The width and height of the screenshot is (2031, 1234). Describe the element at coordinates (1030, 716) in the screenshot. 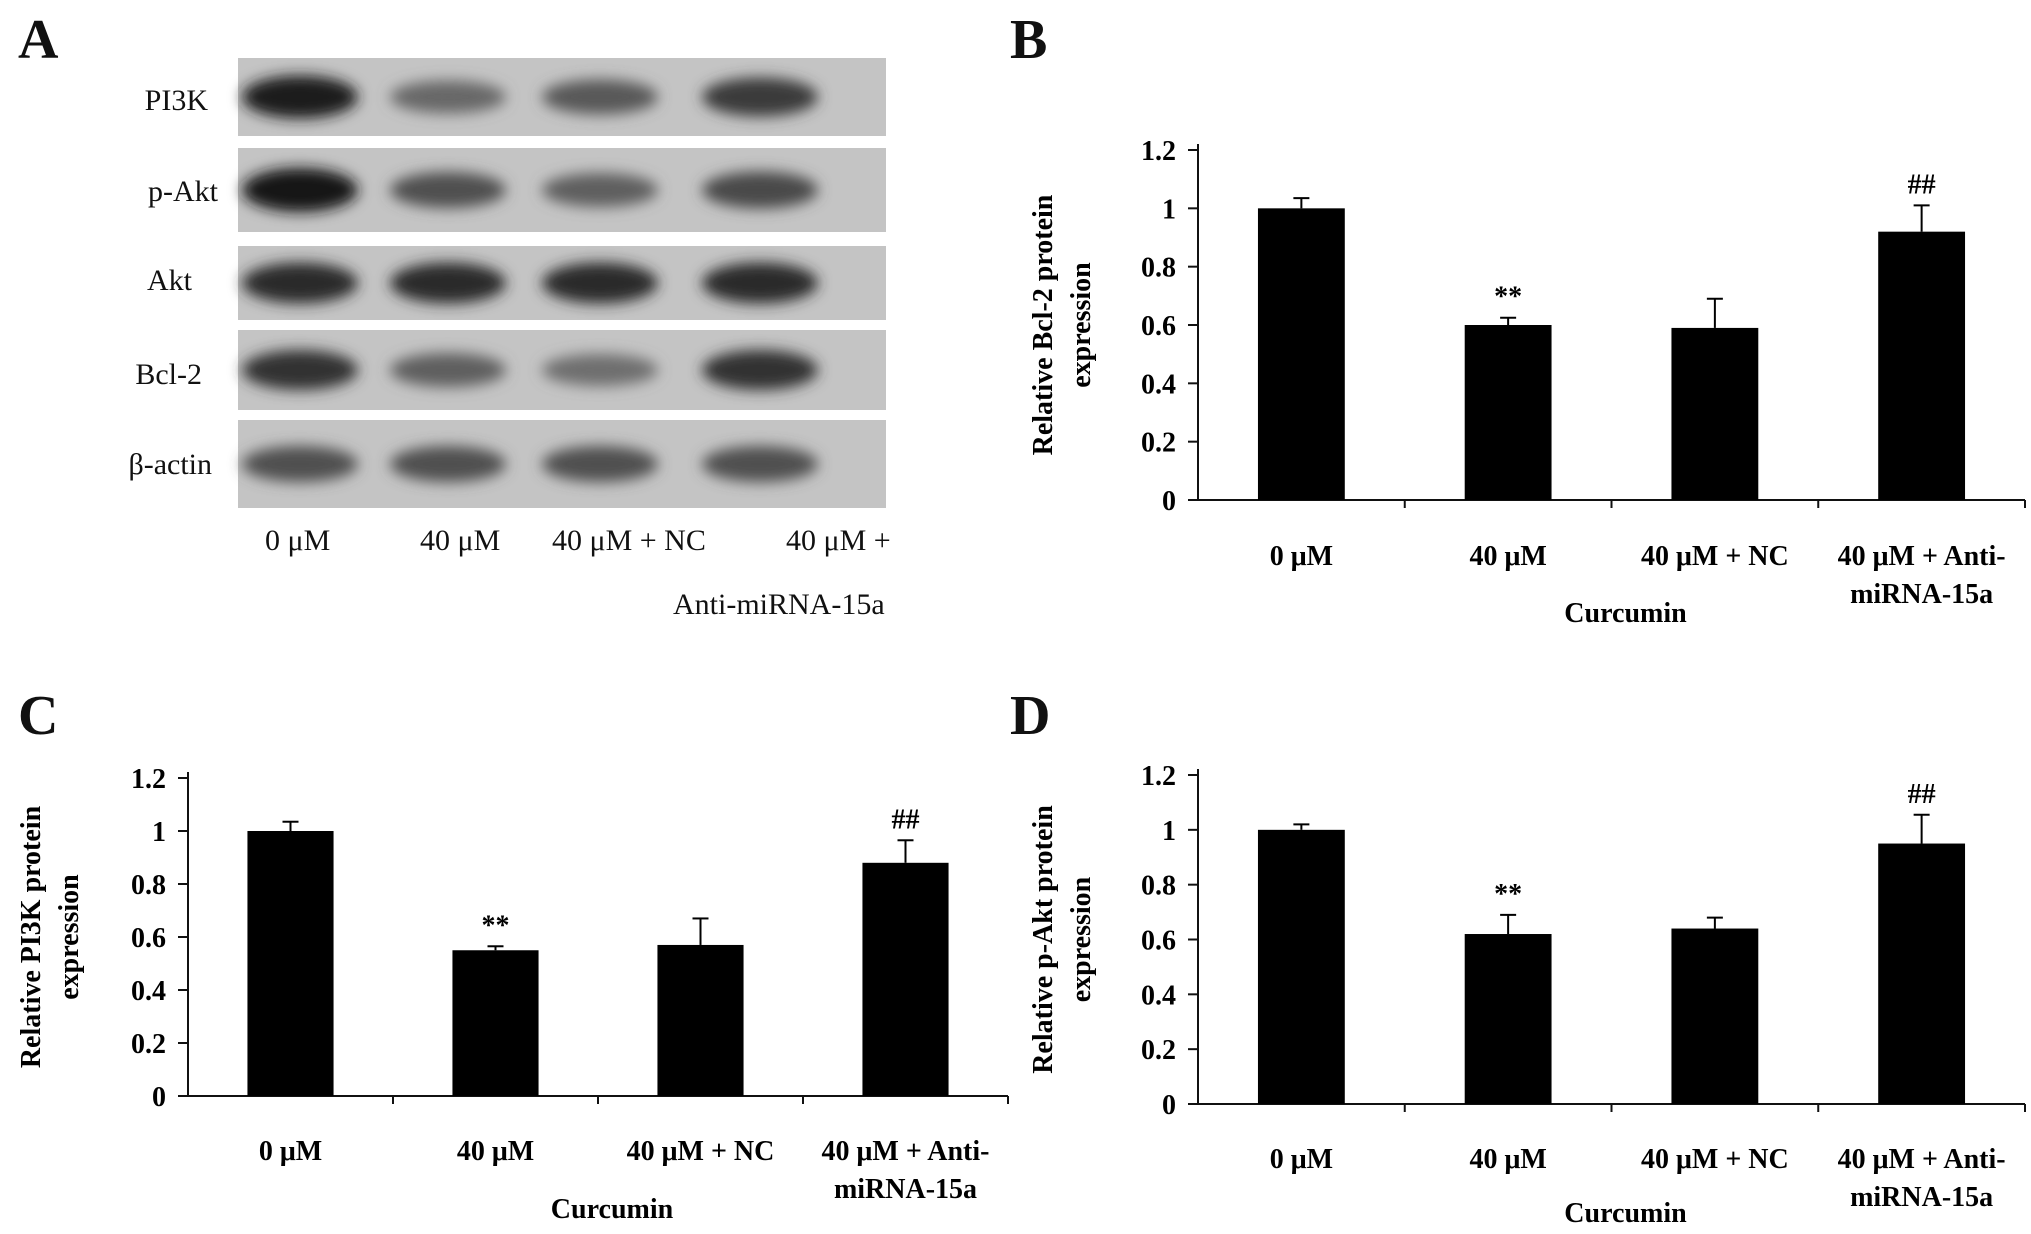

I see `panel-letter-d: D` at that location.